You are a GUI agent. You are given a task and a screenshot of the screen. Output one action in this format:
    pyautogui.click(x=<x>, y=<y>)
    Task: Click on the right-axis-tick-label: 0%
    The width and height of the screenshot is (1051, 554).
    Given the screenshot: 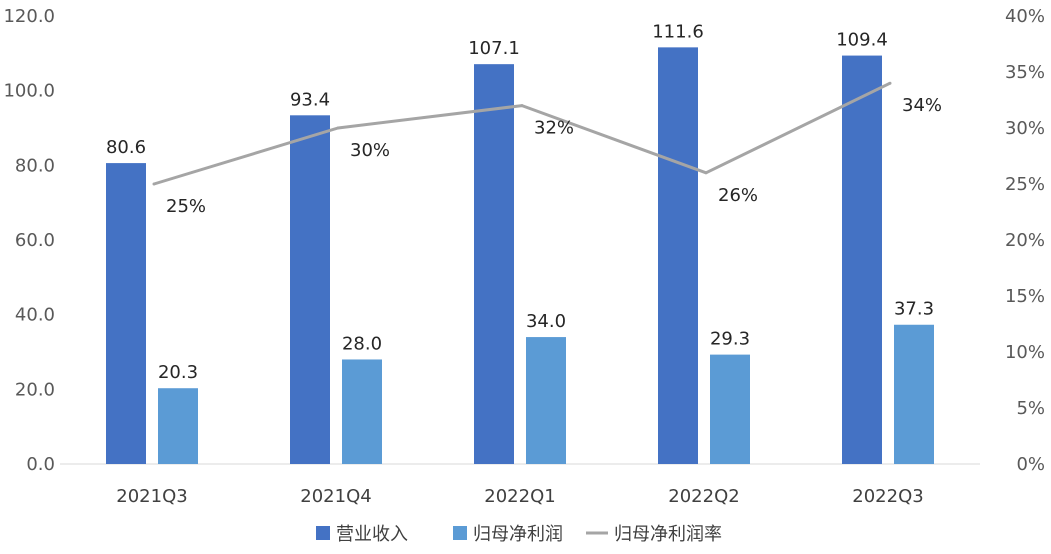 What is the action you would take?
    pyautogui.click(x=1030, y=464)
    